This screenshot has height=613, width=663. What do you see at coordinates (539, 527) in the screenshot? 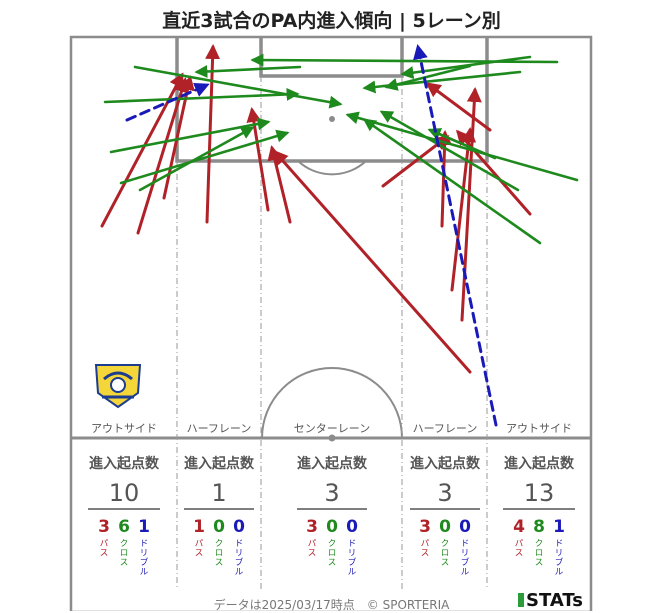
I see `cross-count: 8` at bounding box center [539, 527].